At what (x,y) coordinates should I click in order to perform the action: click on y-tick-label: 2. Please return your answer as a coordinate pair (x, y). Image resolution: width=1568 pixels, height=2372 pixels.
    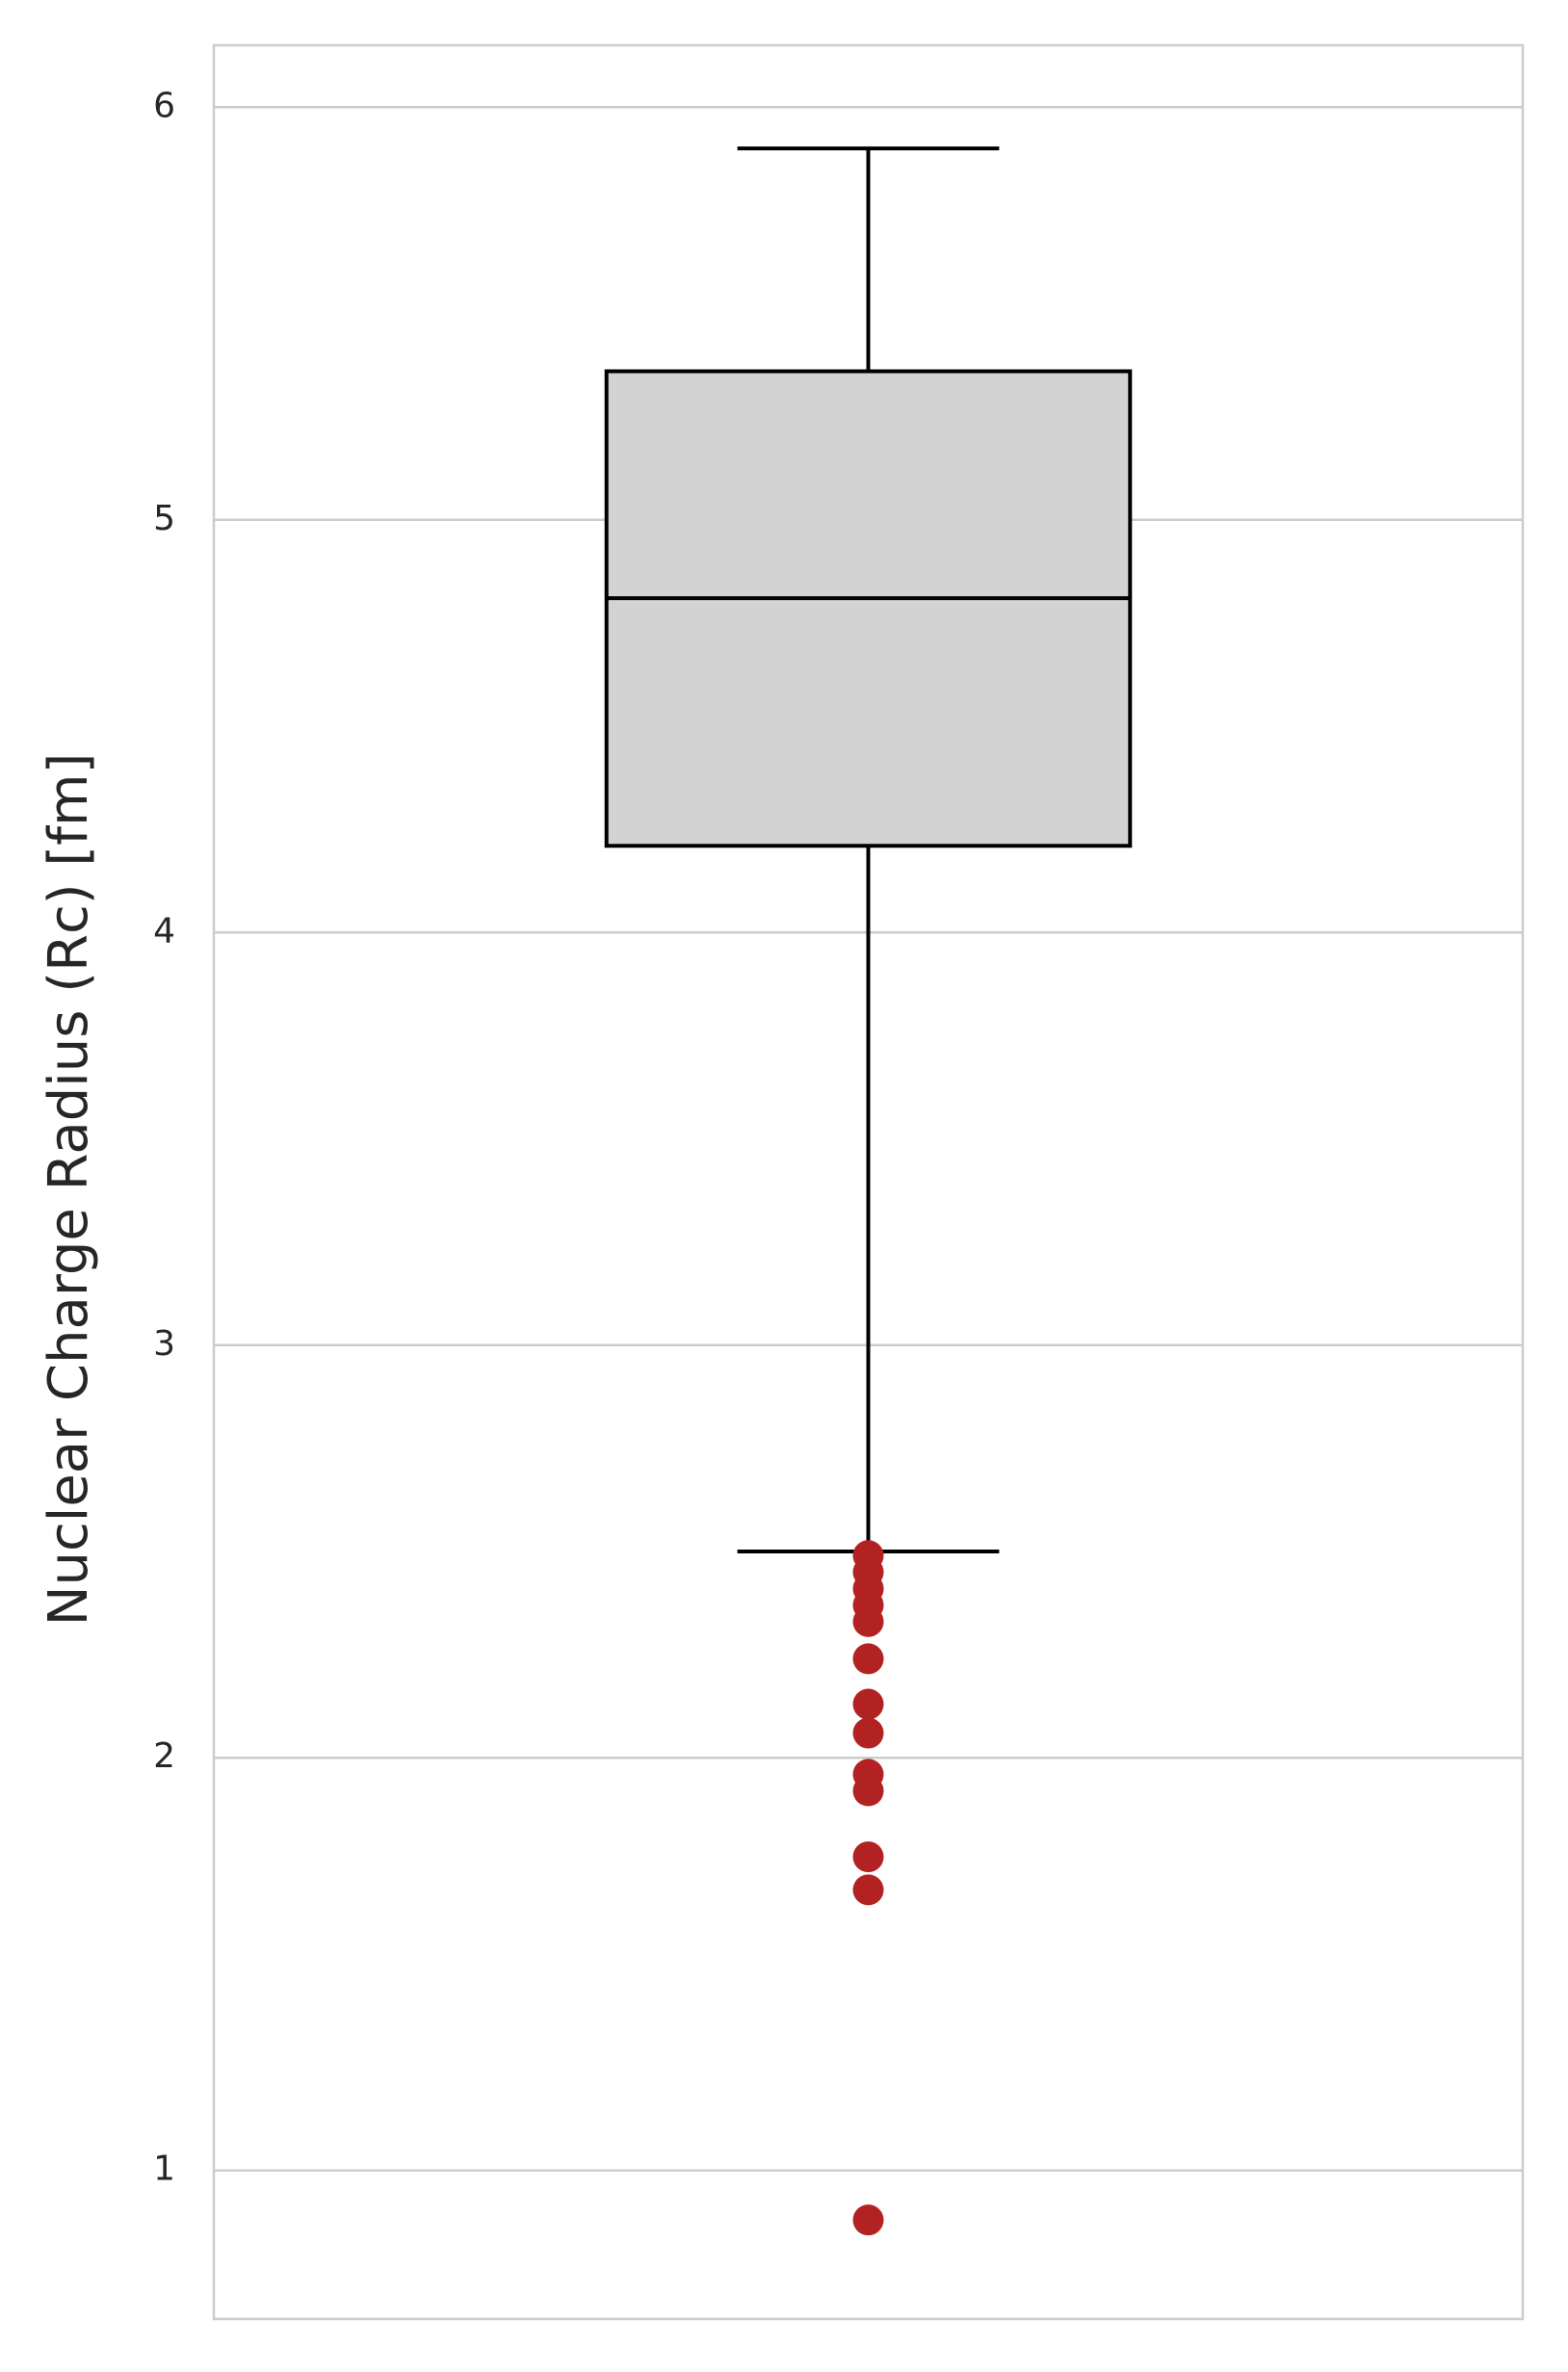
    Looking at the image, I should click on (164, 1756).